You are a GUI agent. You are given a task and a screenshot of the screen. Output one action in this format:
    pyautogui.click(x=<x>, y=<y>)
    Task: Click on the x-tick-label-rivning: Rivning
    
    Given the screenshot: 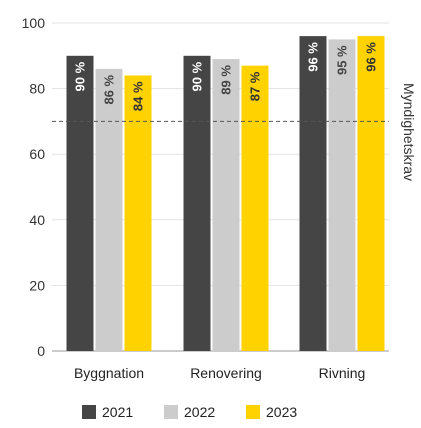 What is the action you would take?
    pyautogui.click(x=342, y=373)
    